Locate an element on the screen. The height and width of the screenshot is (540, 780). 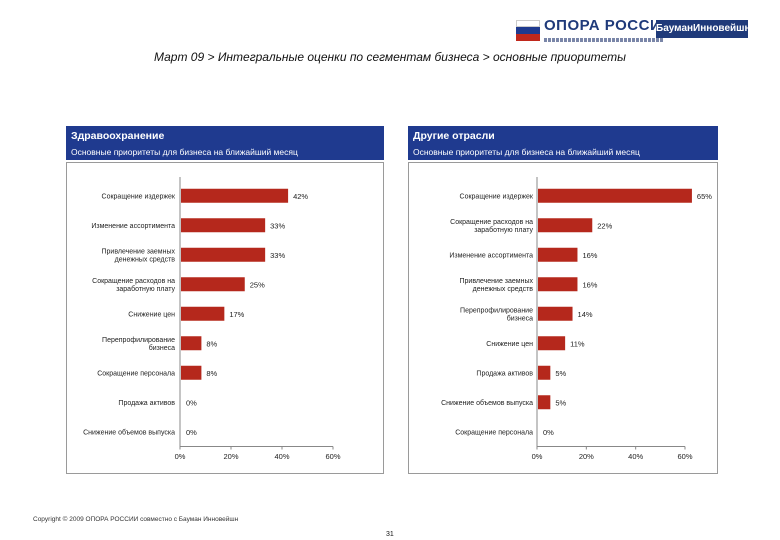
logo-name: ОПОРА РОССИИ is located at coordinates (608, 25).